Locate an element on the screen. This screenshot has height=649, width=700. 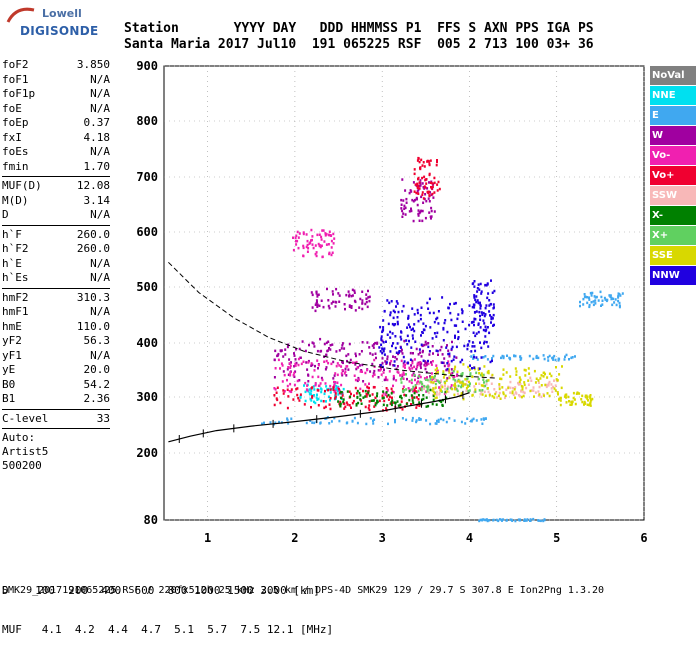
param-row: foF1p N/A is located at coordinates (56, 94).